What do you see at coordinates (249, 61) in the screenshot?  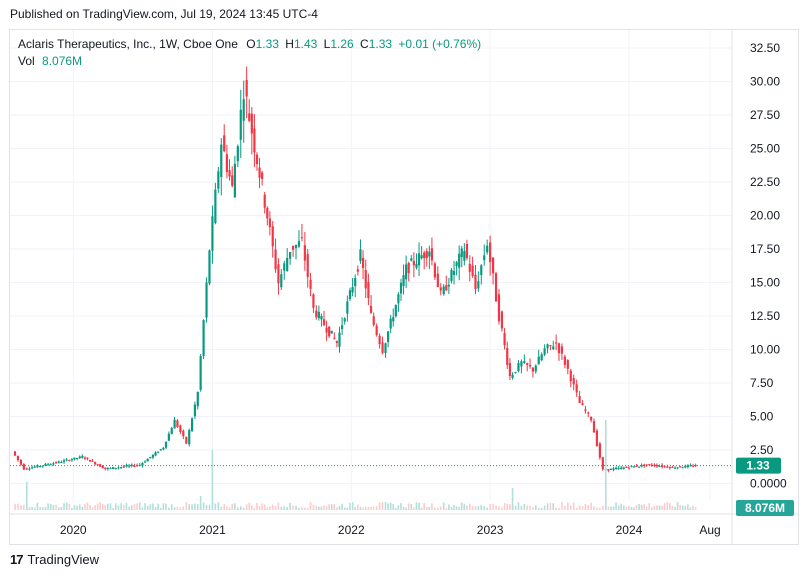 I see `legend-volume-row: Vol 8.076M` at bounding box center [249, 61].